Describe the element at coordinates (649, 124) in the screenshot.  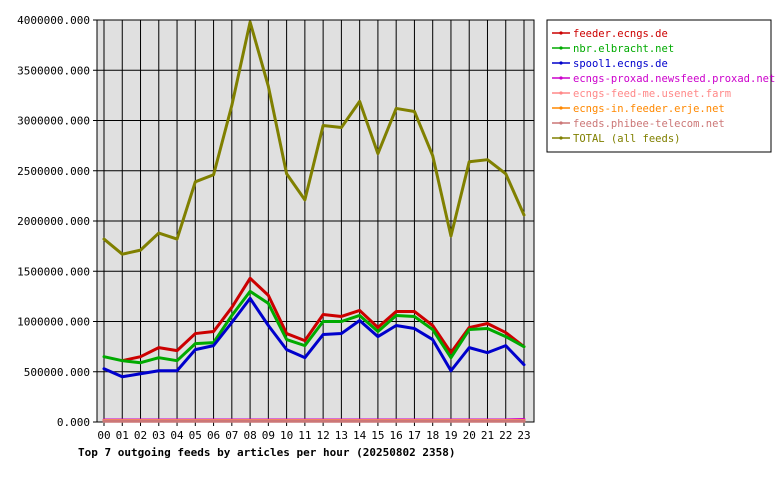
I see `legend-entry: feeds.phibee-telecom.net` at that location.